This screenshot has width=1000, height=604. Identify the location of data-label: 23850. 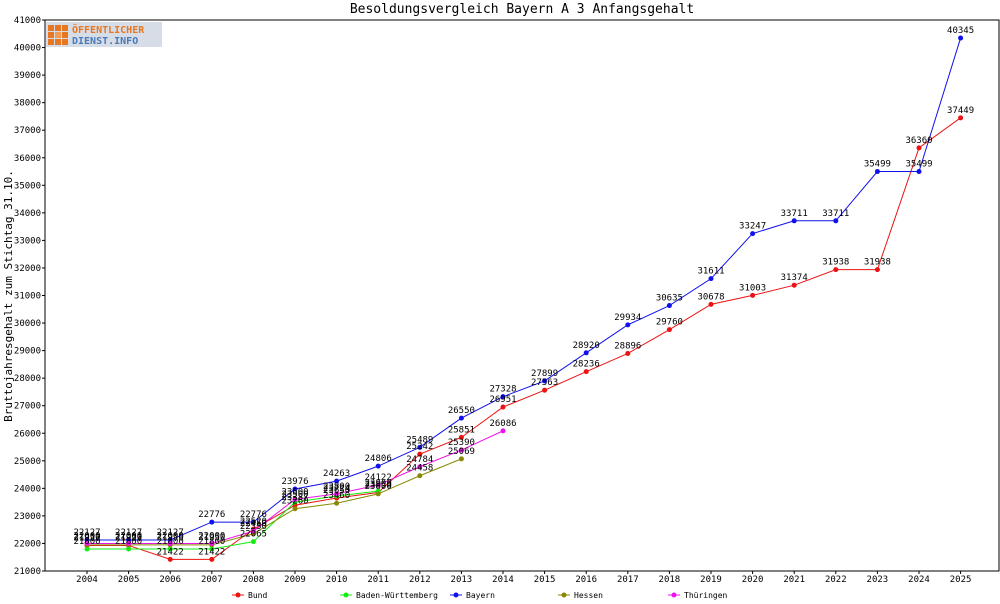
(378, 485).